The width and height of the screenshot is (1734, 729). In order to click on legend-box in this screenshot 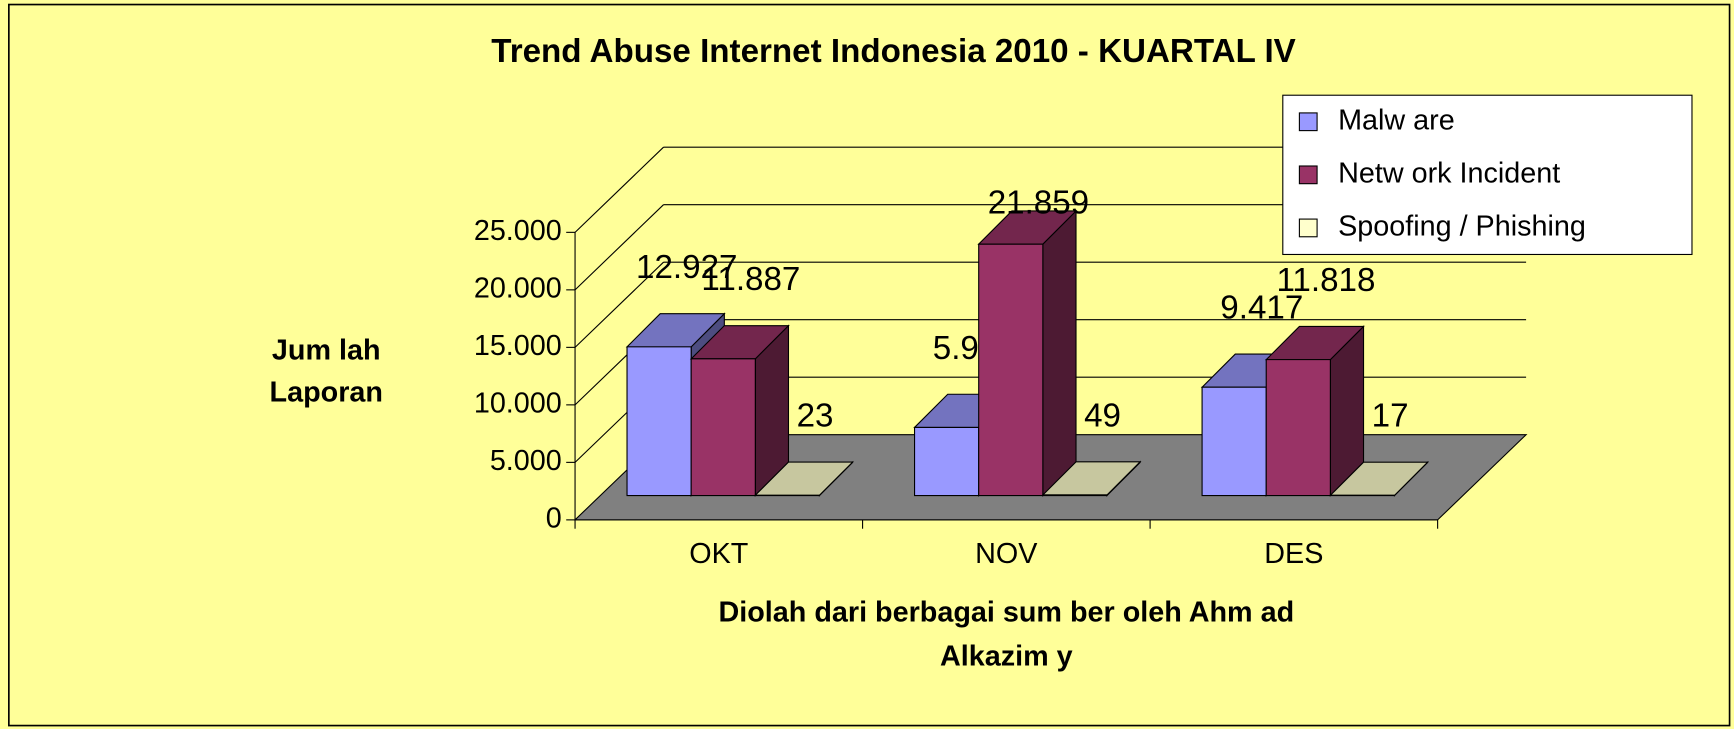, I will do `click(1487, 175)`.